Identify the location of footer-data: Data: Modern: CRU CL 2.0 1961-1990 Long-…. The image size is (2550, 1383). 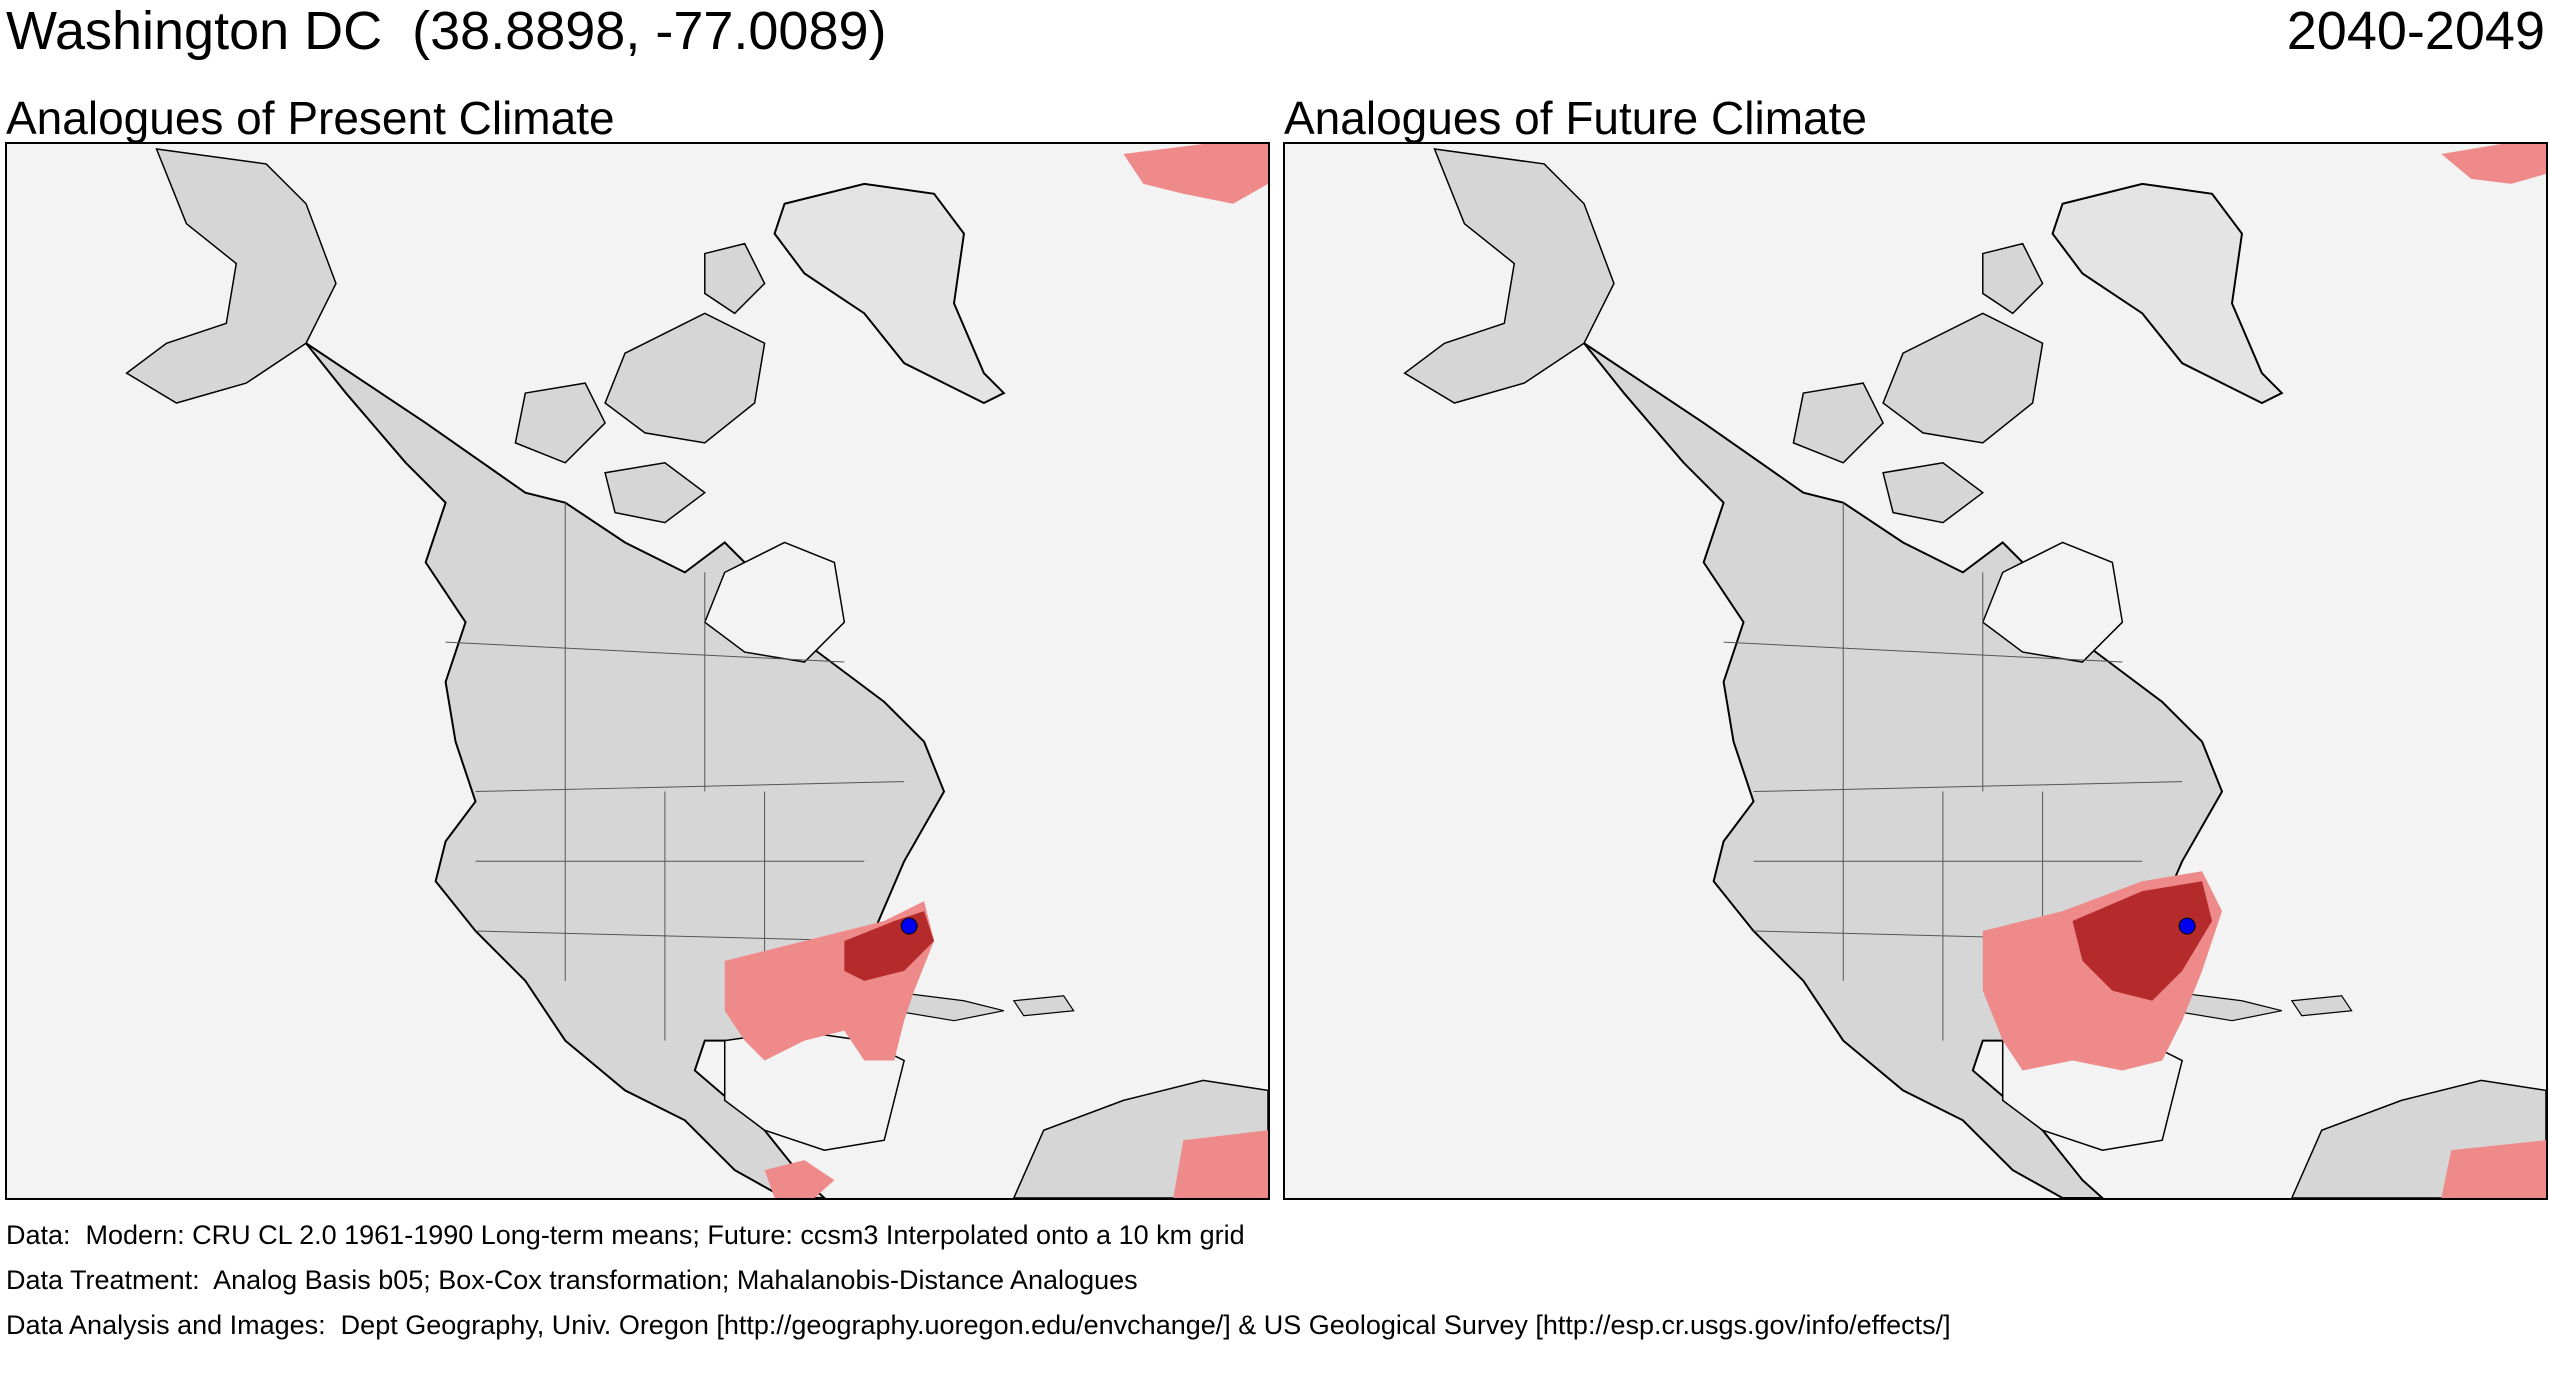
(625, 1235).